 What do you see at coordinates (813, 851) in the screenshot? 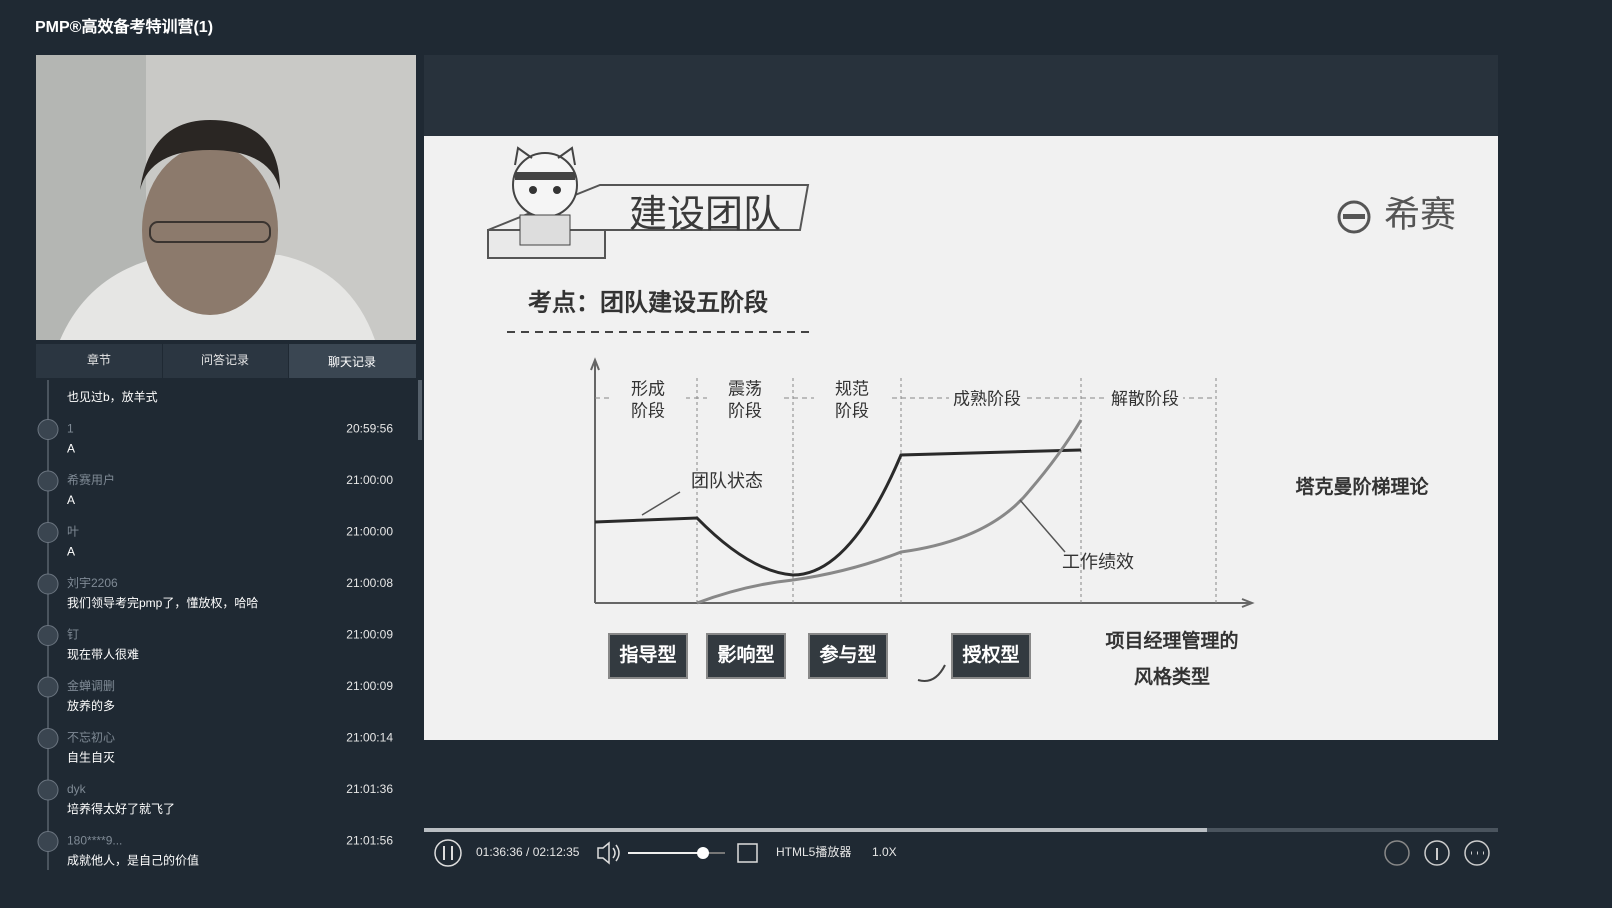
I see `player-name: HTML5播放器` at bounding box center [813, 851].